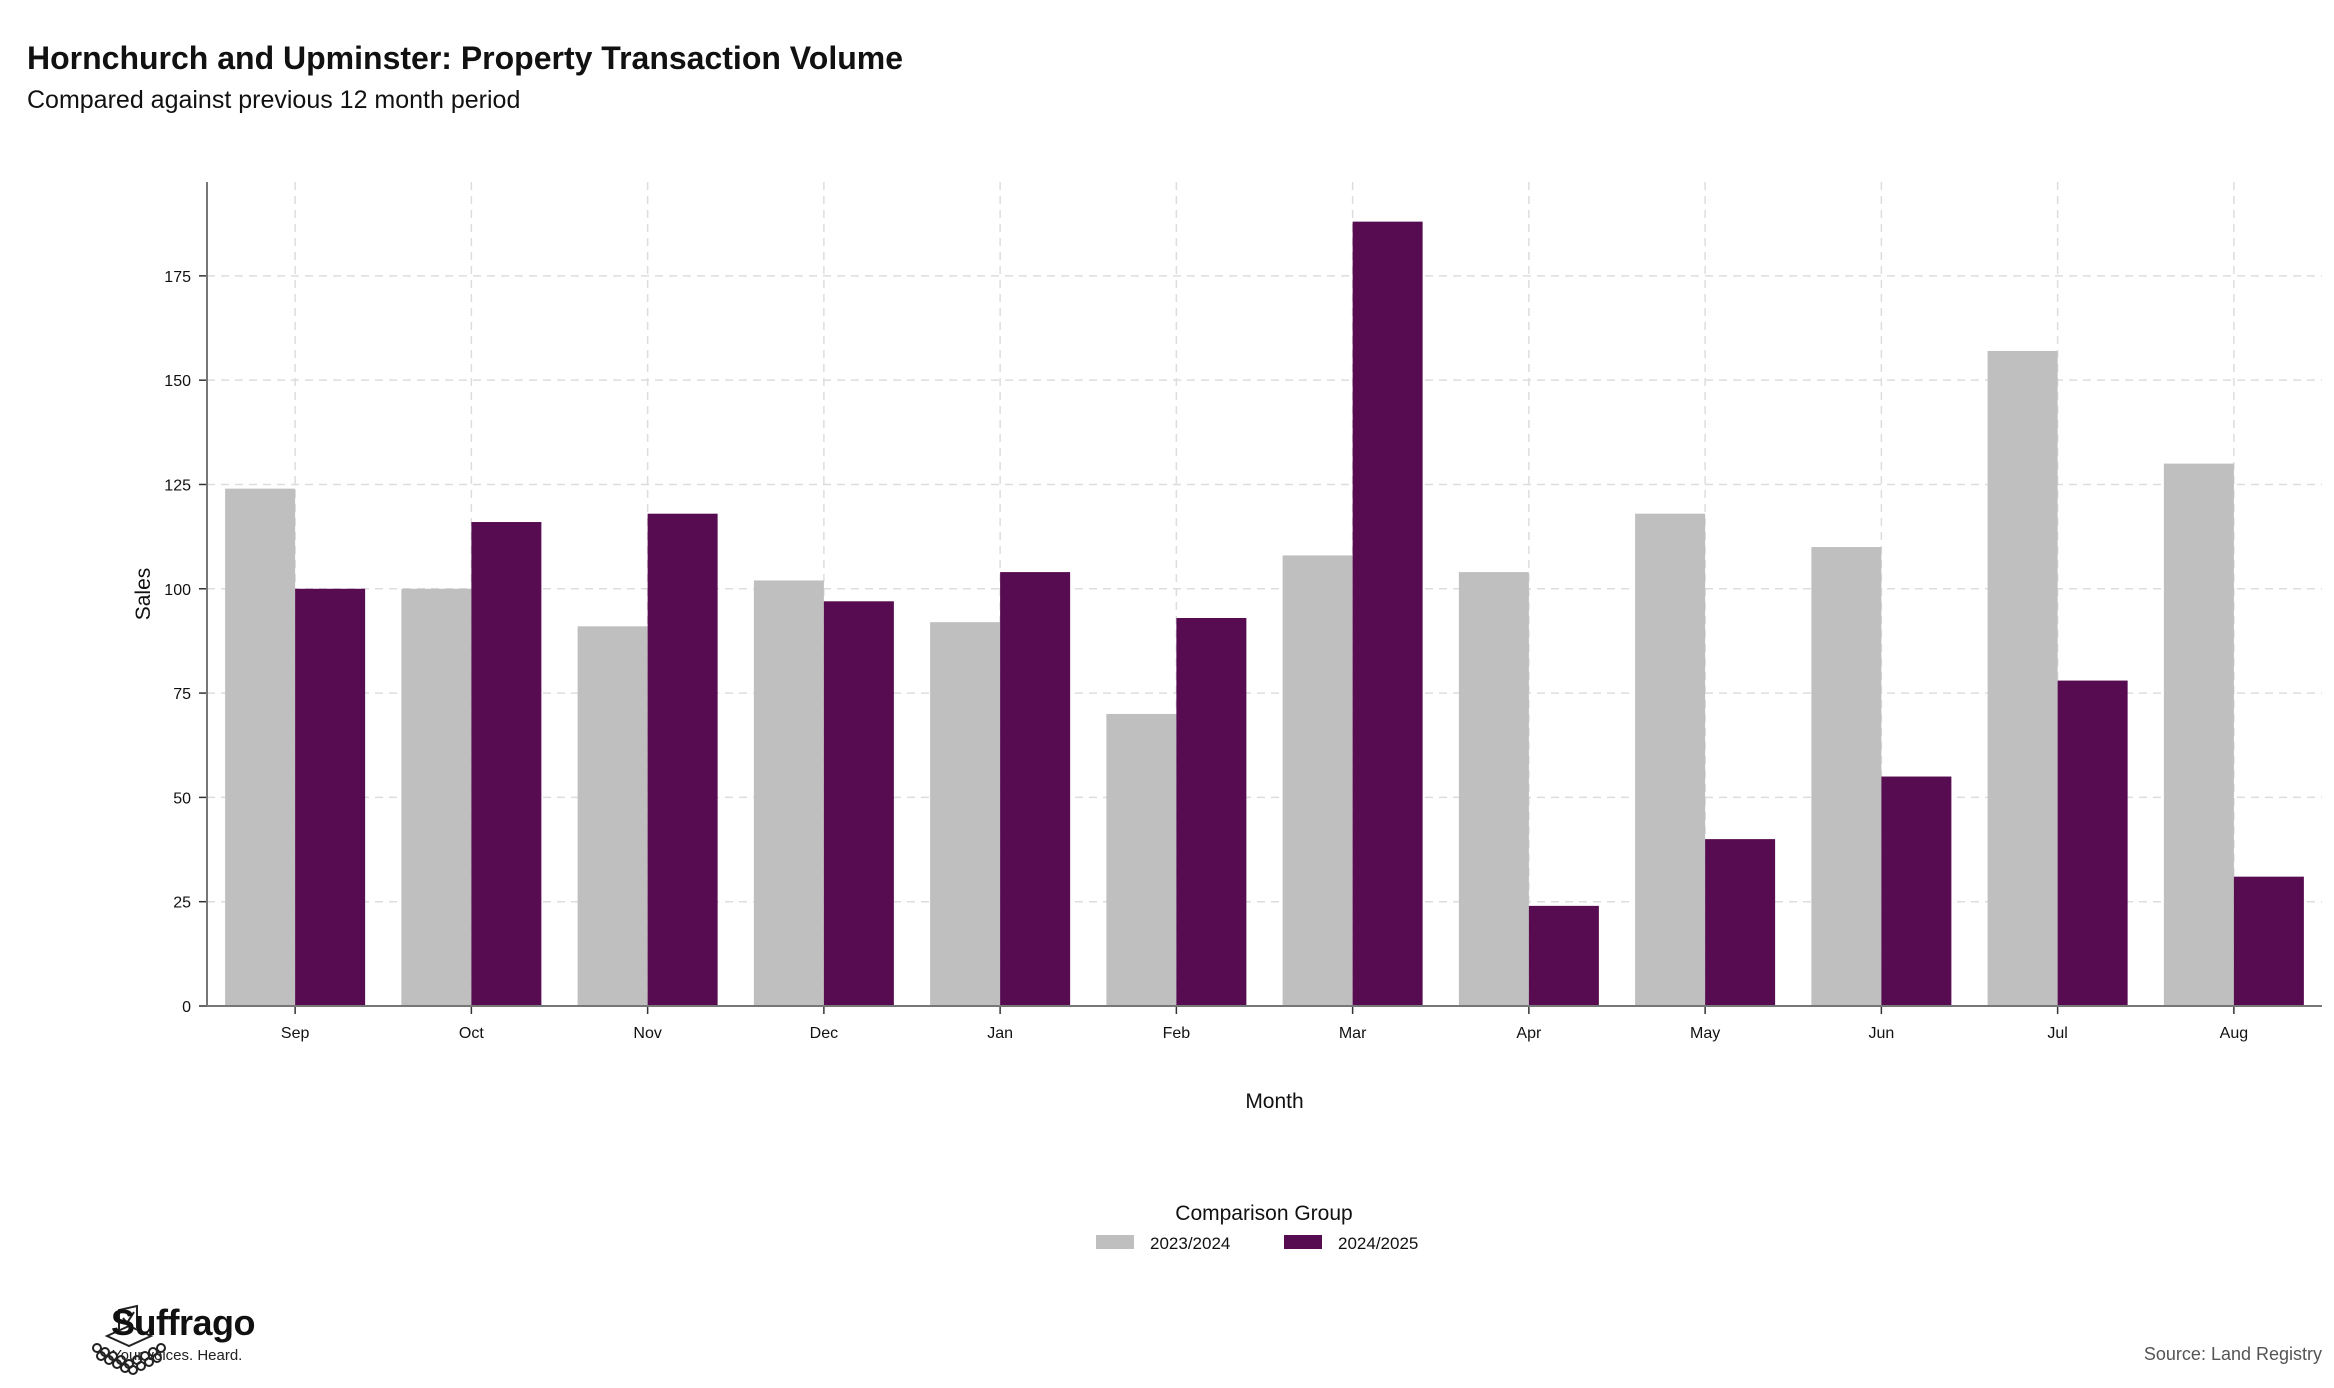 The image size is (2334, 1388). Describe the element at coordinates (260, 747) in the screenshot. I see `bar-previous-sep` at that location.